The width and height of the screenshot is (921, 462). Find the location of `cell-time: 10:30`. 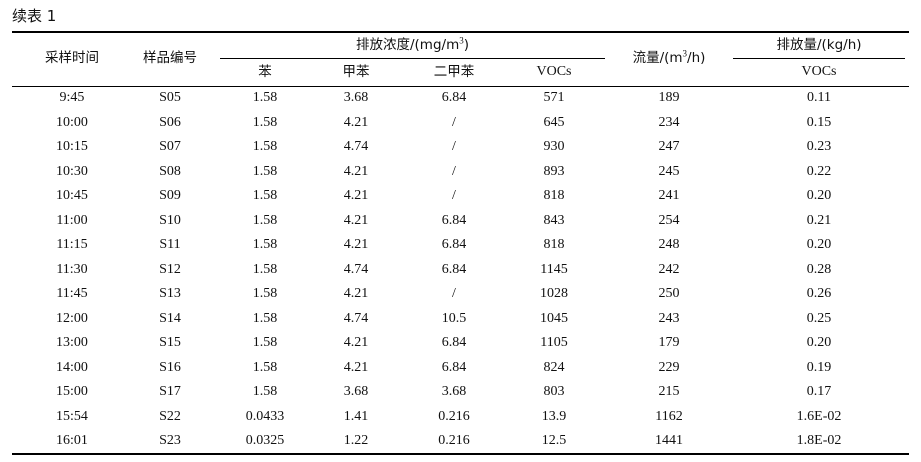

cell-time: 10:30 is located at coordinates (72, 171).